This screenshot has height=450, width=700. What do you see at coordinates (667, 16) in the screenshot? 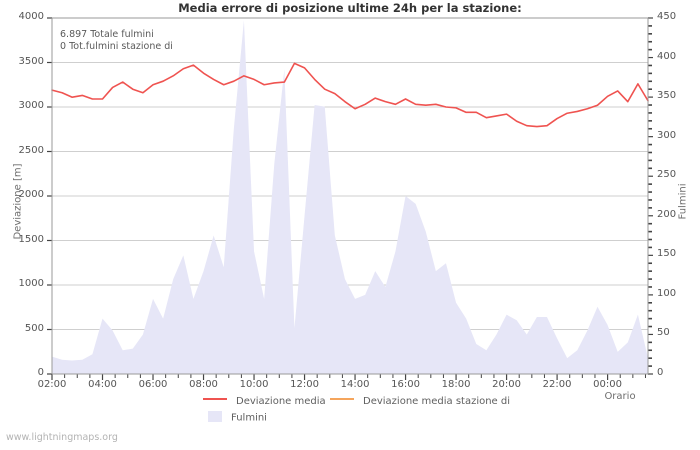
I see `y-axis-right-tick: 450` at bounding box center [667, 16].